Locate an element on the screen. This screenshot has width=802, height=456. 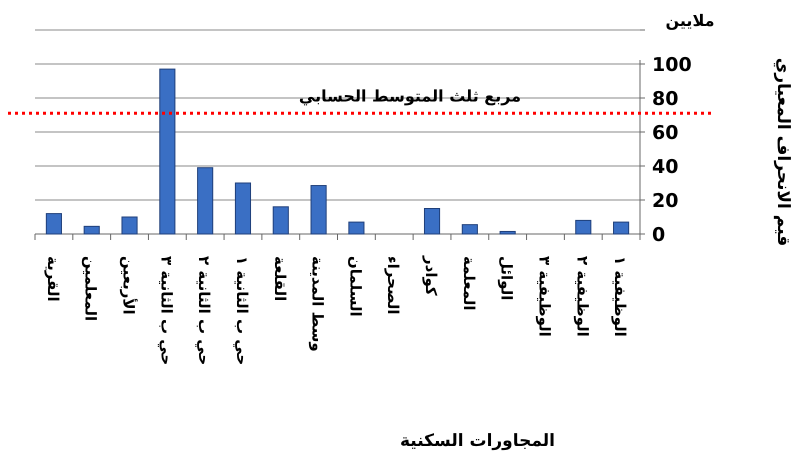
y-tick-label: 80 is located at coordinates (665, 99).